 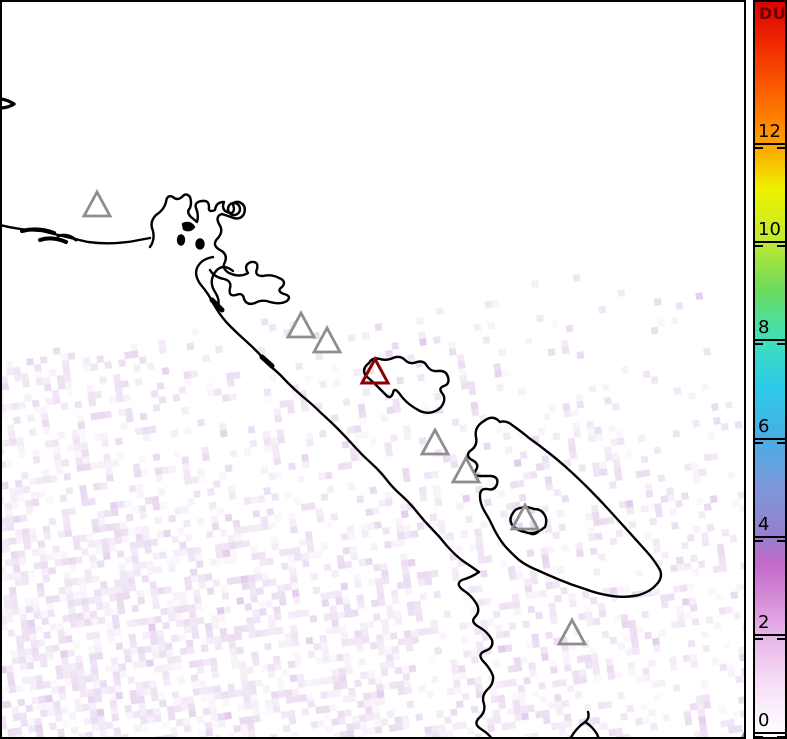 What do you see at coordinates (53, 240) in the screenshot?
I see `lagoon-bar` at bounding box center [53, 240].